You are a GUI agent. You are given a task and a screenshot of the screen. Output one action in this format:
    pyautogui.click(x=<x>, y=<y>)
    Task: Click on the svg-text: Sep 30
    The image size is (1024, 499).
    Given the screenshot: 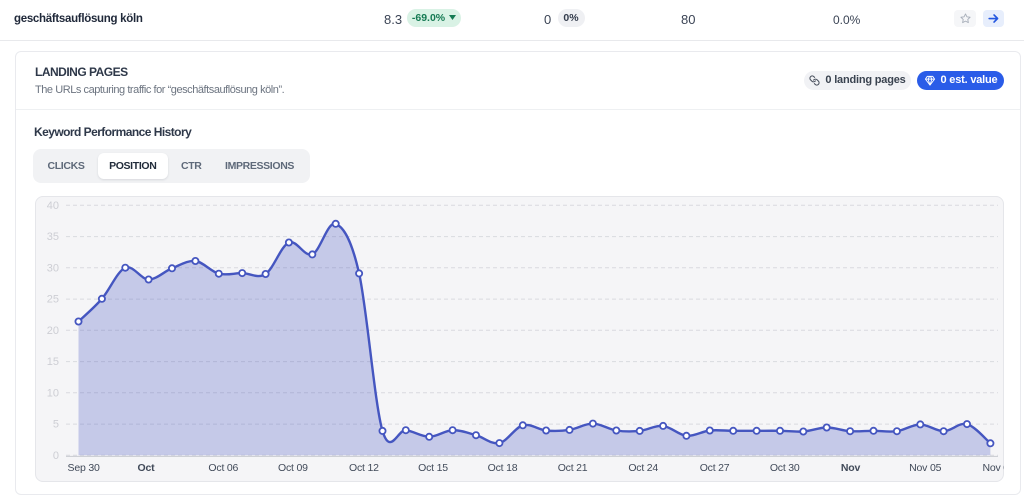 What is the action you would take?
    pyautogui.click(x=84, y=468)
    